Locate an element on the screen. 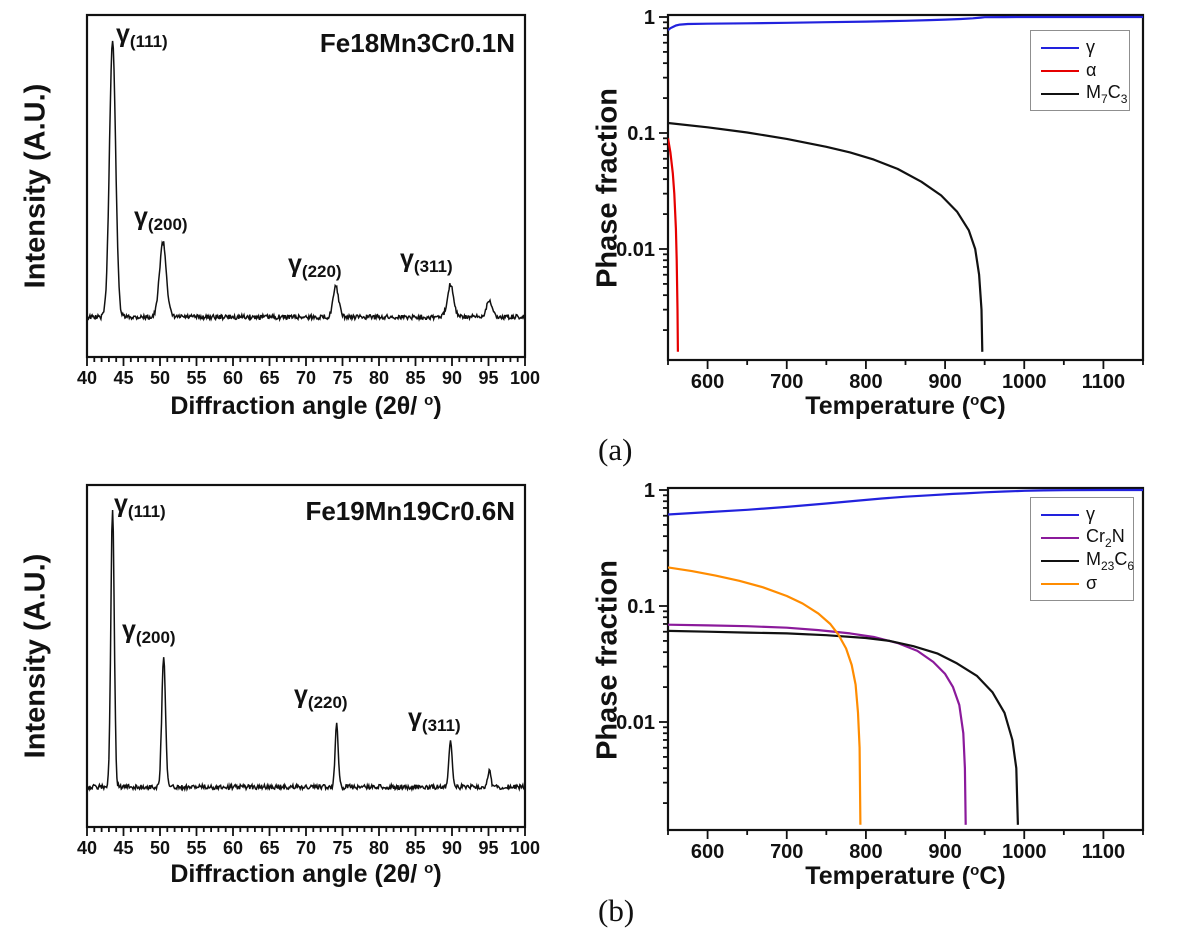 The width and height of the screenshot is (1179, 944). phase-curve-M7C3 is located at coordinates (826, 236).